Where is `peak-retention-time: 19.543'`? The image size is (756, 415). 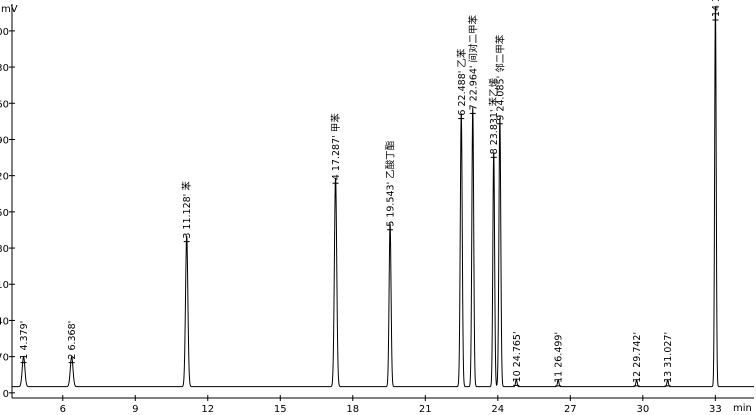 peak-retention-time: 19.543' is located at coordinates (391, 200).